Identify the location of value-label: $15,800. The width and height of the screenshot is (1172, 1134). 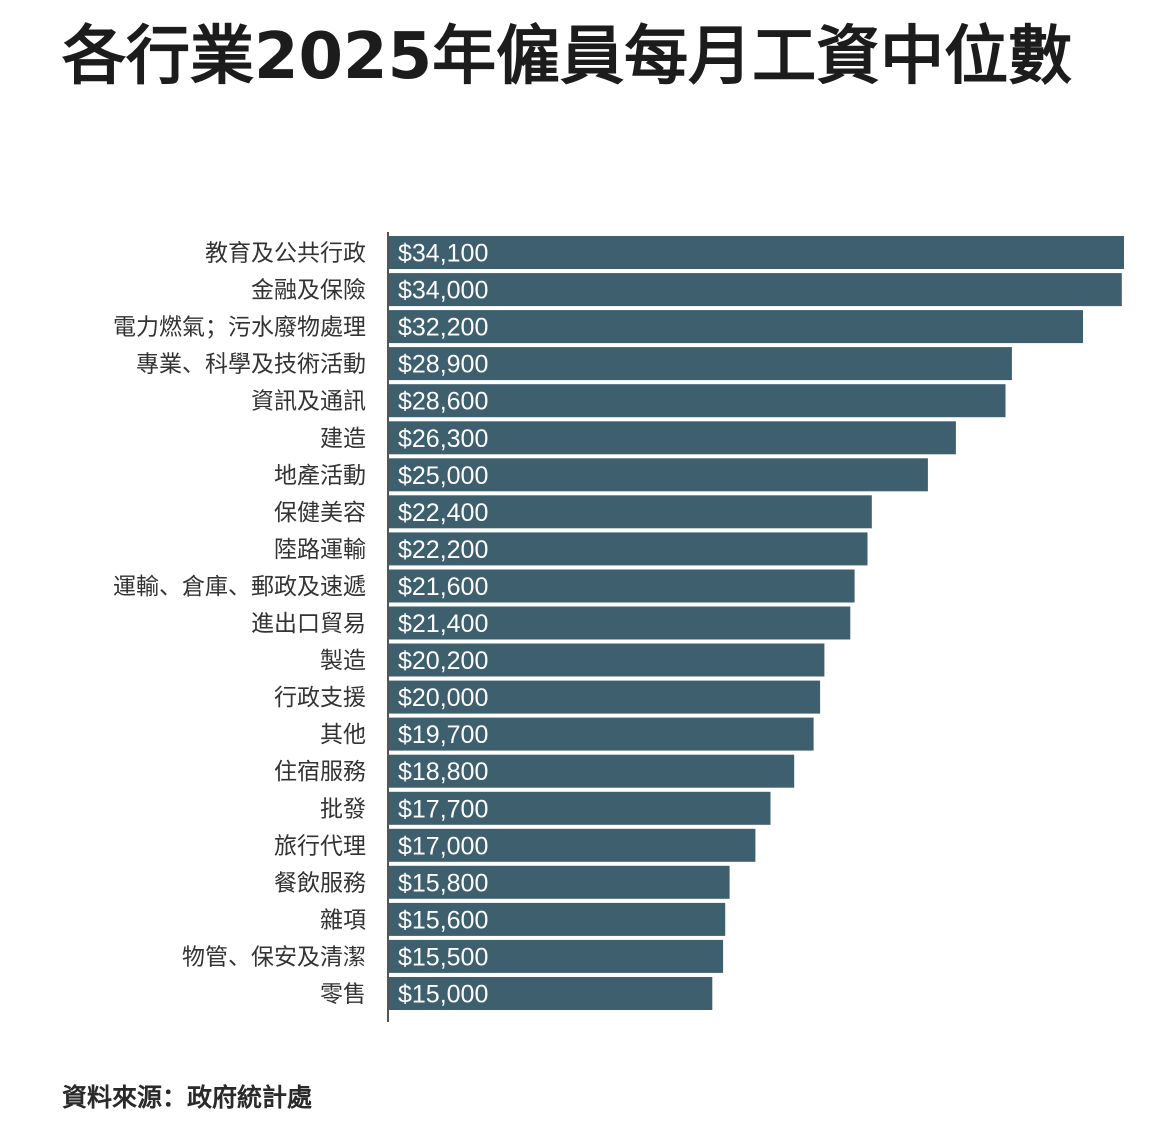
(443, 883).